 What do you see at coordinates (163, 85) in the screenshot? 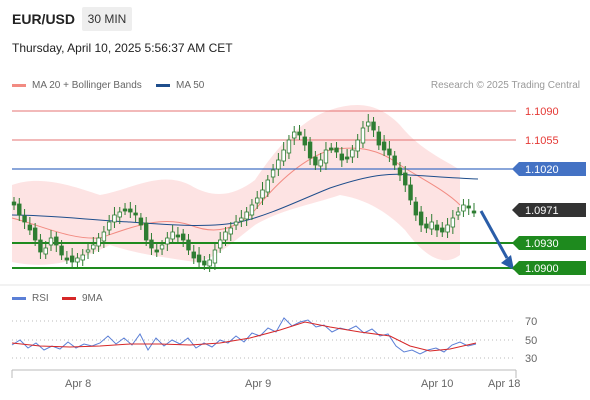
I see `ma50-swatch` at bounding box center [163, 85].